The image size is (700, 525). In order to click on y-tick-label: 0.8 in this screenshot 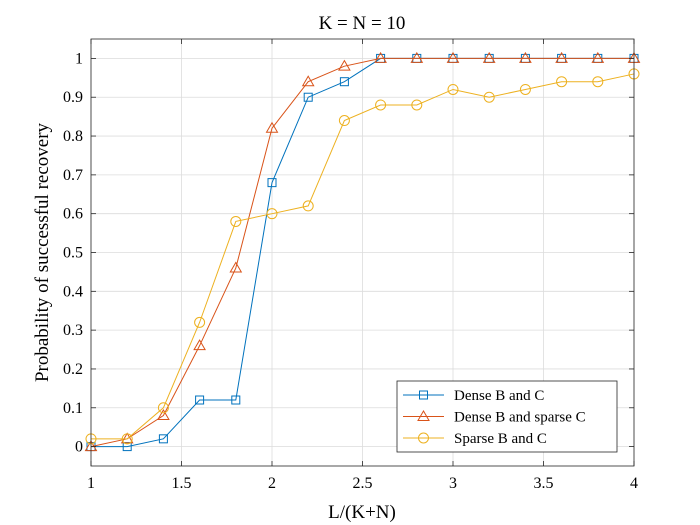, I will do `click(73, 136)`.